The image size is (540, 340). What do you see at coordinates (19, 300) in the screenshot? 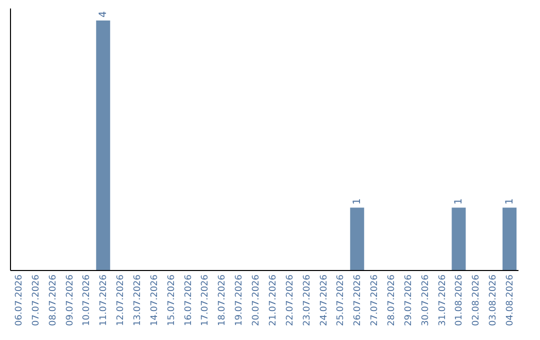
I see `x-tick-label: 06.07.2026` at bounding box center [19, 300].